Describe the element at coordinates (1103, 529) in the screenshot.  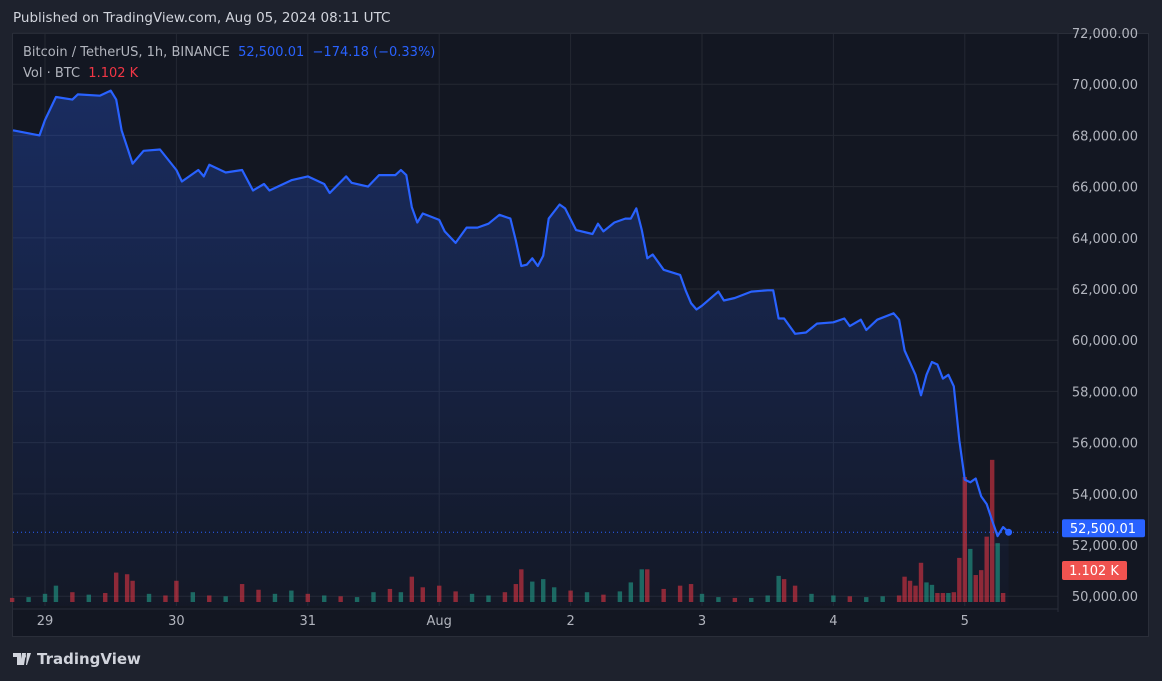
I see `price-tag-label: 52,500.01` at that location.